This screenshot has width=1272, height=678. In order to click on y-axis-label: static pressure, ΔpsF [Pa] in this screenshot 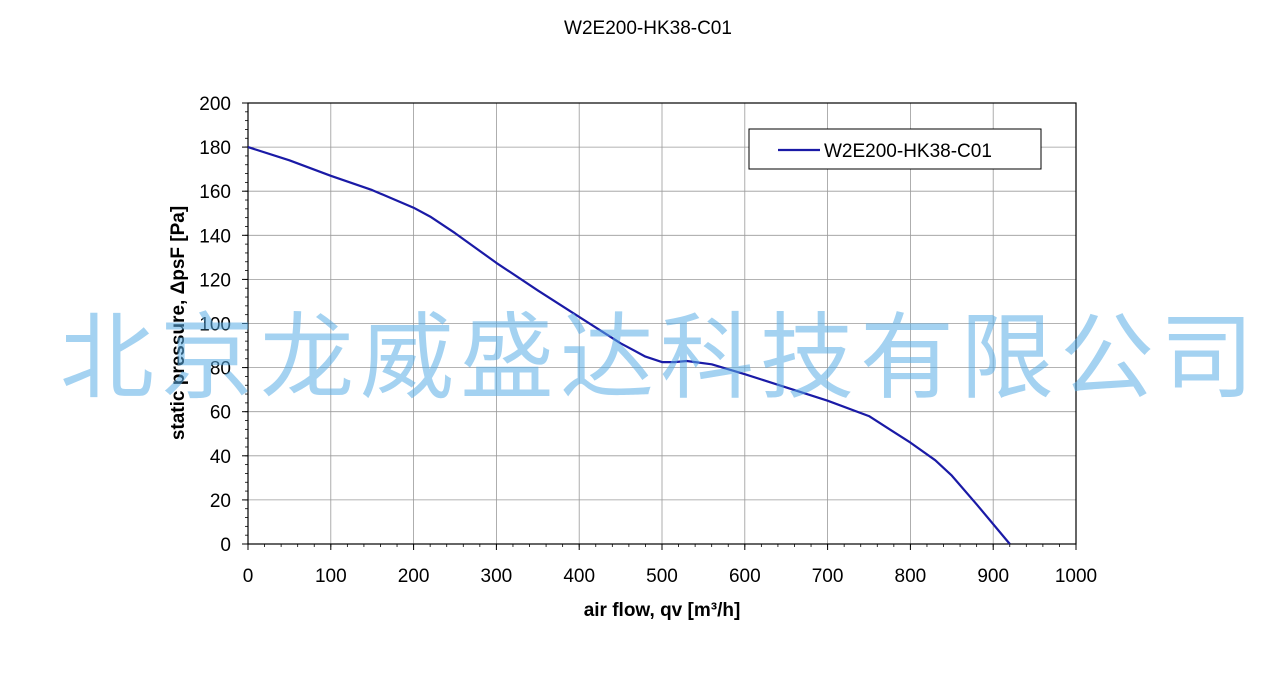, I will do `click(178, 323)`.